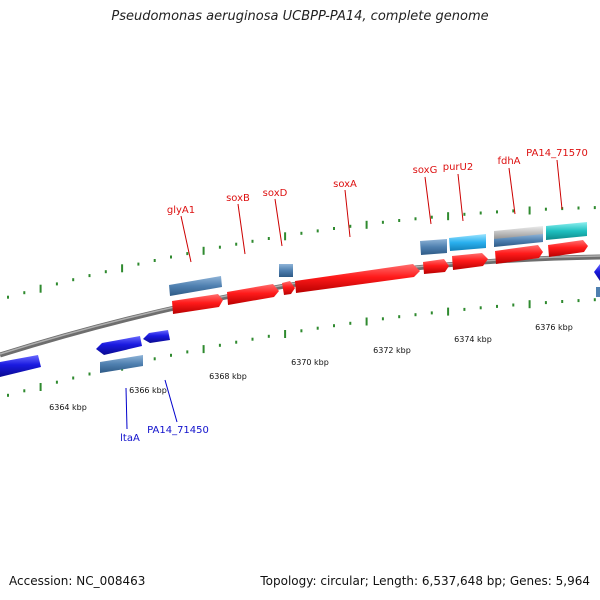 Image resolution: width=600 pixels, height=600 pixels. What do you see at coordinates (345, 184) in the screenshot?
I see `gene-label-soxA: soxA` at bounding box center [345, 184].